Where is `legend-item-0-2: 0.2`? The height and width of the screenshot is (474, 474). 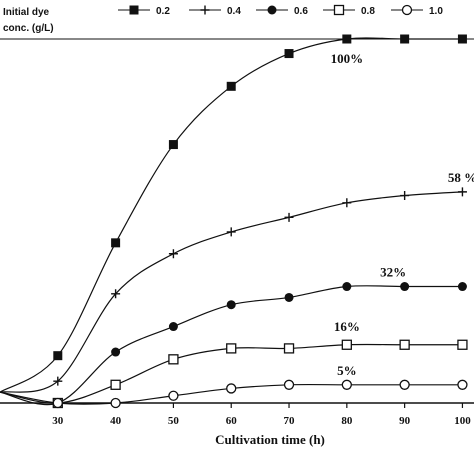 legend-item-0-2: 0.2 is located at coordinates (144, 11).